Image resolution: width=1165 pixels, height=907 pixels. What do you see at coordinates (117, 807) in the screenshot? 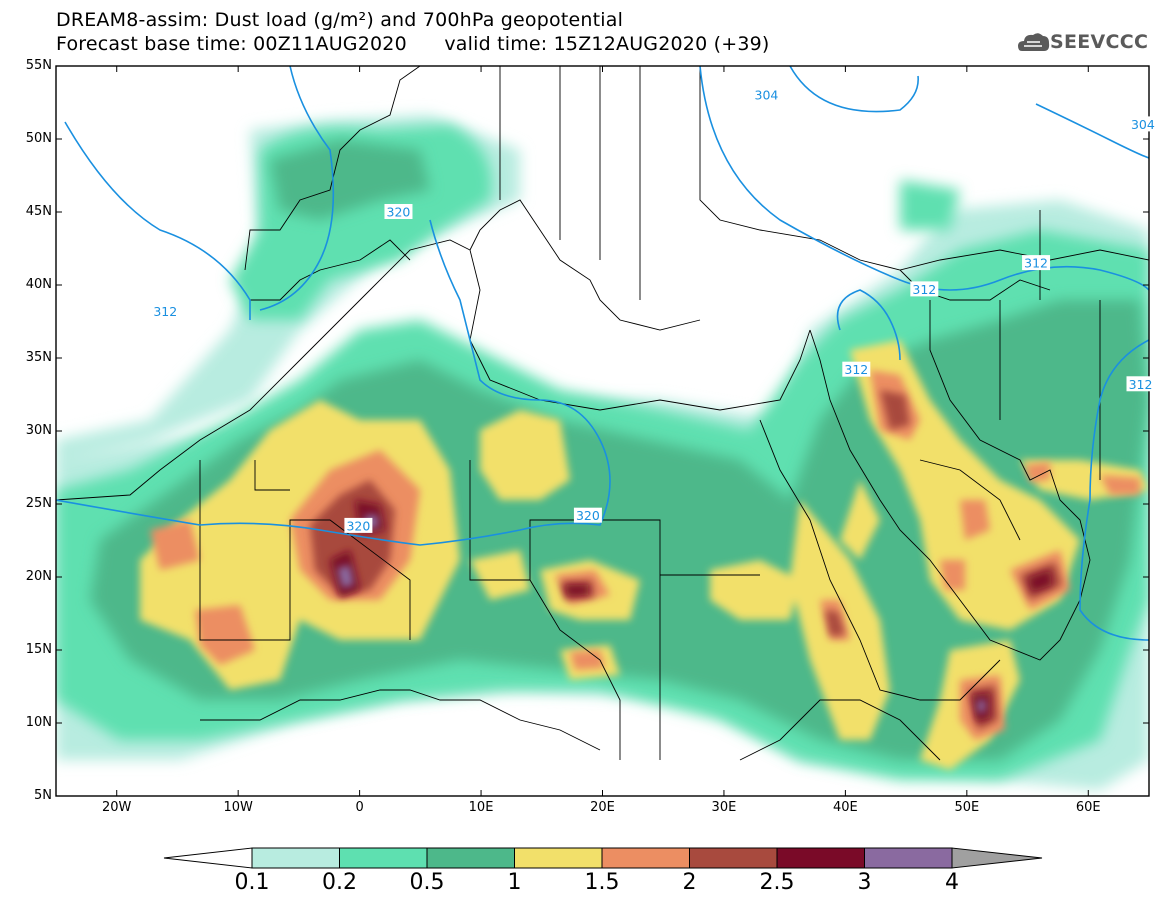
I see `lon-tick-label: 20W` at bounding box center [117, 807].